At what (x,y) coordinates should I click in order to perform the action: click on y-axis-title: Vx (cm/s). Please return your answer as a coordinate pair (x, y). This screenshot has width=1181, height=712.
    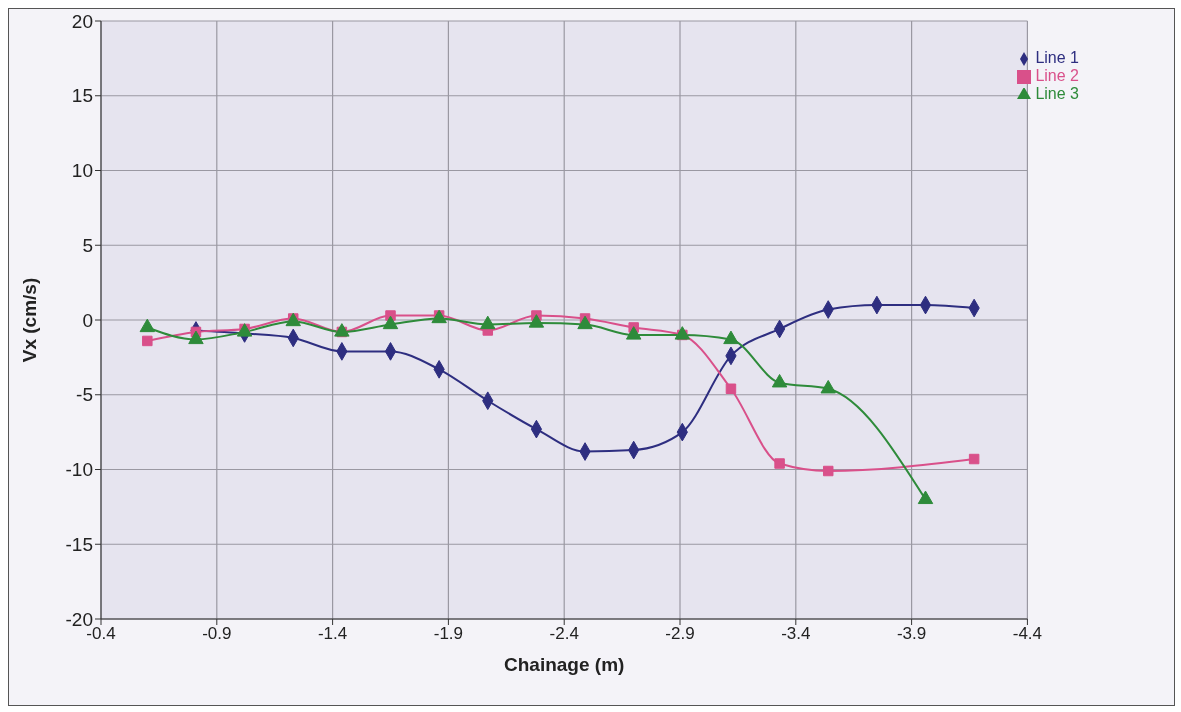
    Looking at the image, I should click on (29, 320).